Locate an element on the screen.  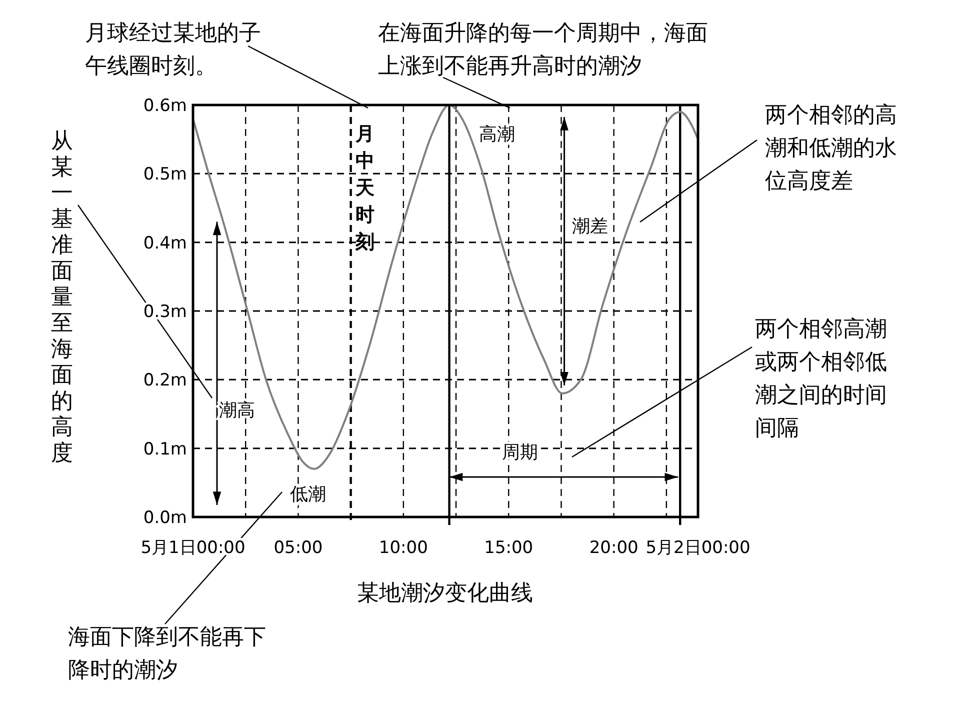
annotation: 高潮 is located at coordinates (497, 134).